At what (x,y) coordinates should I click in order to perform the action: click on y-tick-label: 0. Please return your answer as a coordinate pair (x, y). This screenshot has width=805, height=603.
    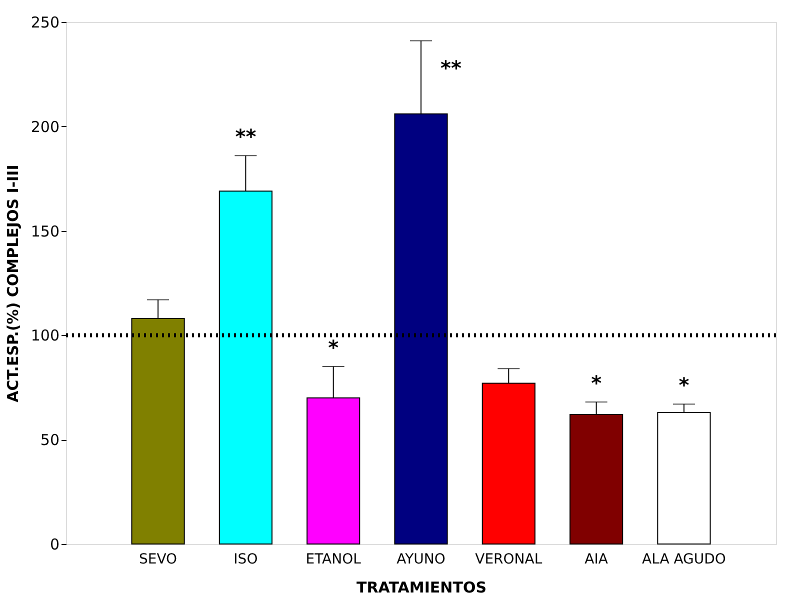
    Looking at the image, I should click on (55, 545).